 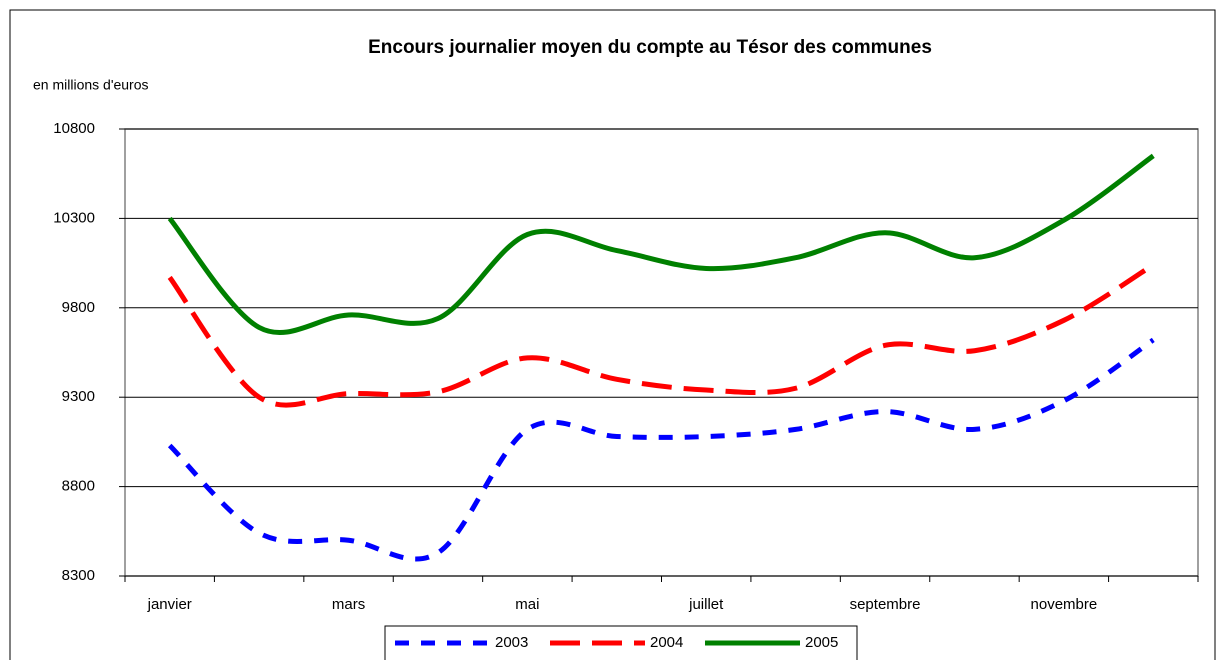 I want to click on y-tick-label: 9300, so click(x=78, y=396).